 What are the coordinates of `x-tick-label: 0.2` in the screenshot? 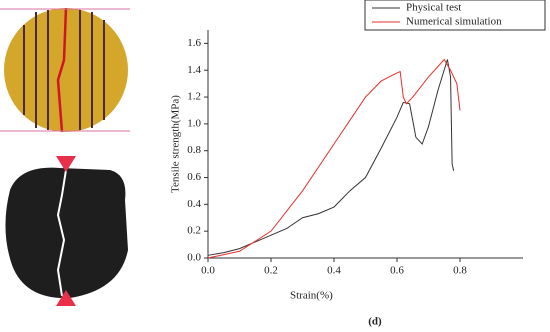 It's located at (271, 271).